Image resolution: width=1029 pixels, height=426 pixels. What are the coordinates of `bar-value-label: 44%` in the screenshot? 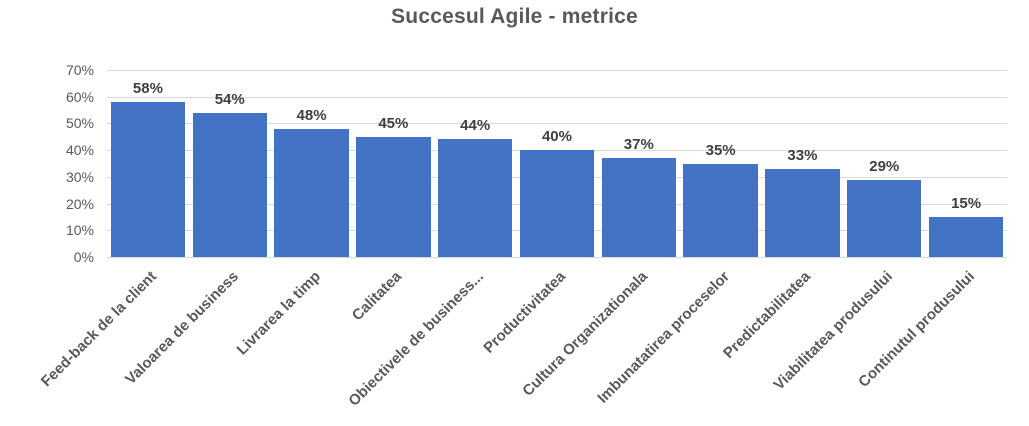 It's located at (475, 126).